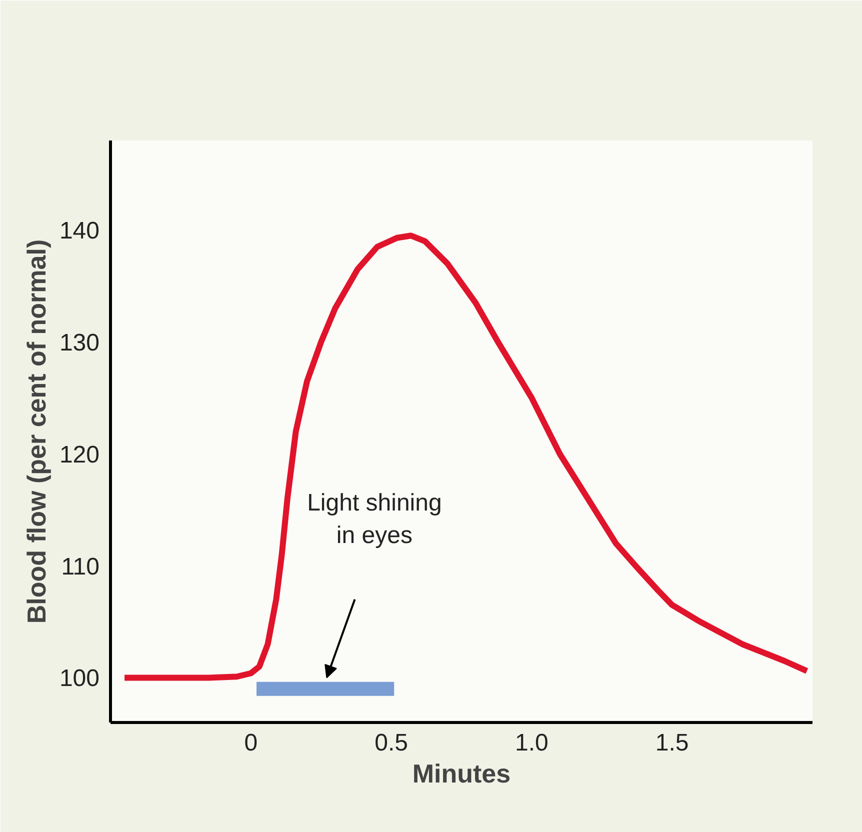  I want to click on x-tick-label: 1.5, so click(672, 743).